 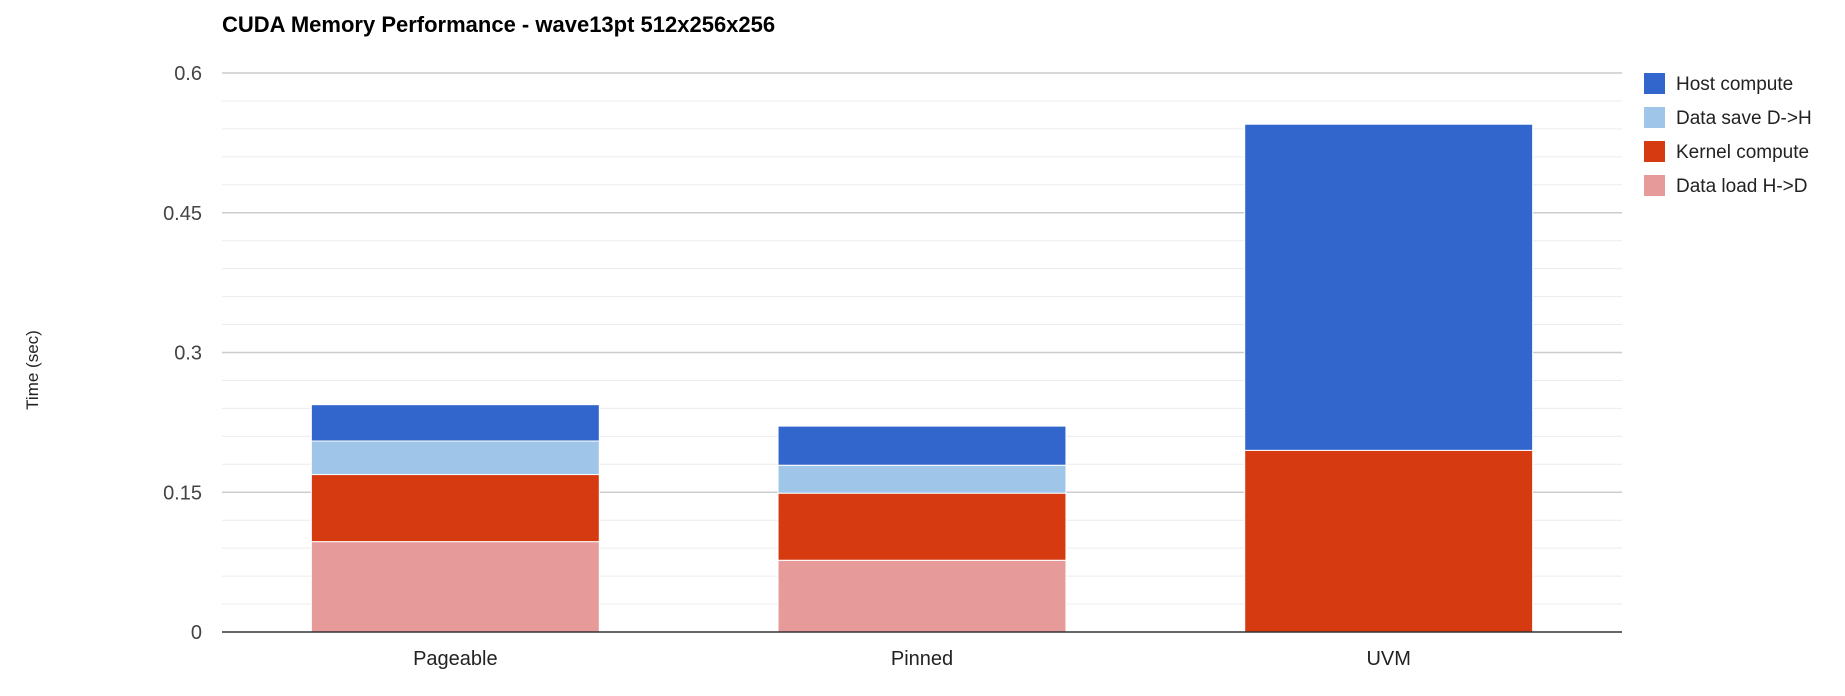 I want to click on y-tick-label: 0.45, so click(x=182, y=214).